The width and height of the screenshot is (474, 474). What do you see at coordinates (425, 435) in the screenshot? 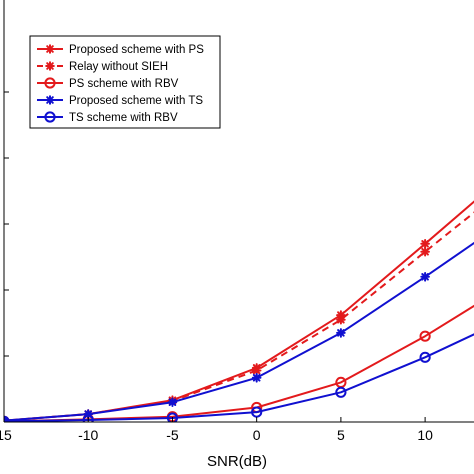
I see `x-tick-label: 10` at bounding box center [425, 435].